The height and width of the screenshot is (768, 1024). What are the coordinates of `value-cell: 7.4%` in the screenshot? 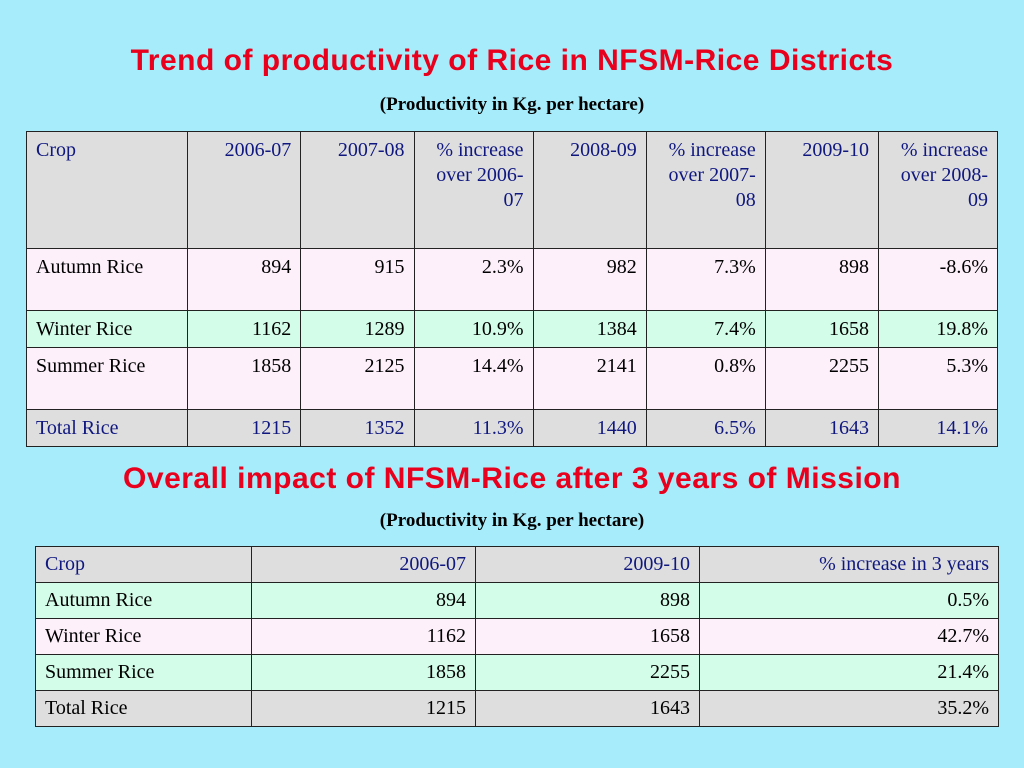 It's located at (705, 329).